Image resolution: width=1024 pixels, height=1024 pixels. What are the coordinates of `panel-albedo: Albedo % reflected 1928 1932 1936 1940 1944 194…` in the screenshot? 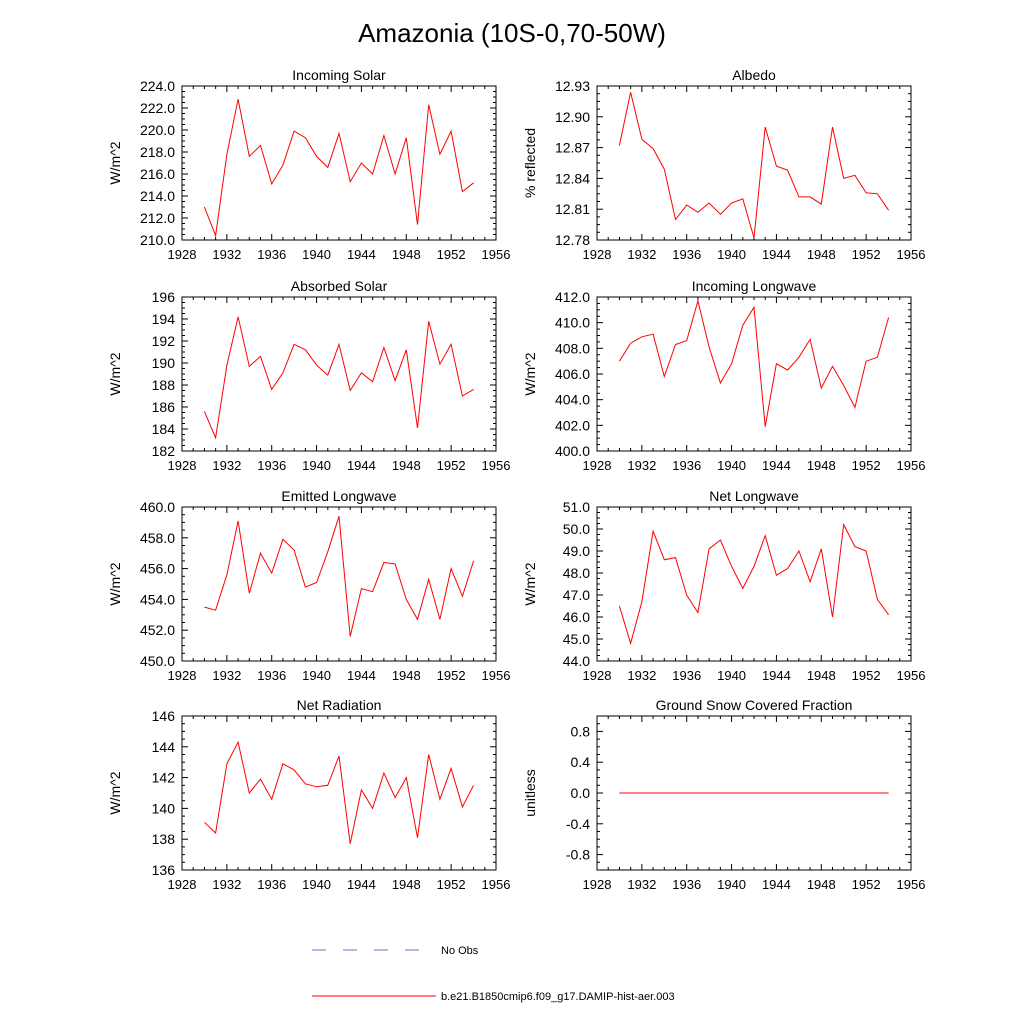 It's located at (723, 164).